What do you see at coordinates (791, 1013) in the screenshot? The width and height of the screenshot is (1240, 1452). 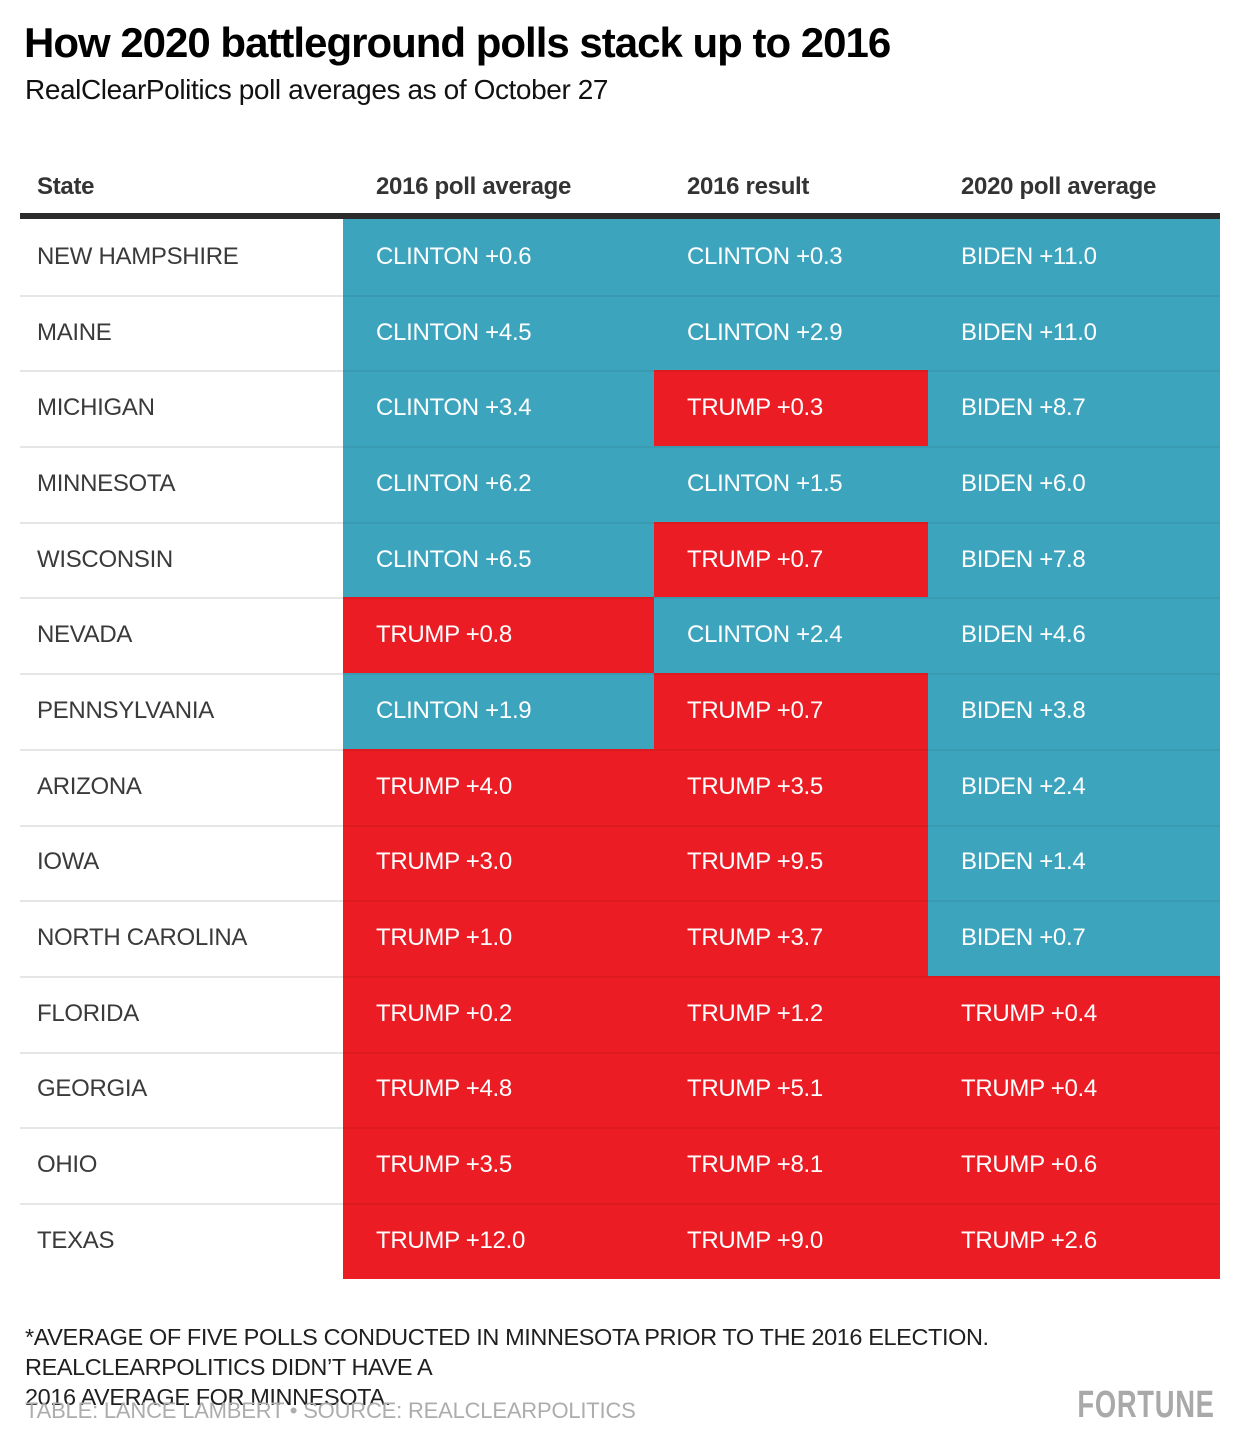 I see `poll-value-cell: TRUMP +1.2` at bounding box center [791, 1013].